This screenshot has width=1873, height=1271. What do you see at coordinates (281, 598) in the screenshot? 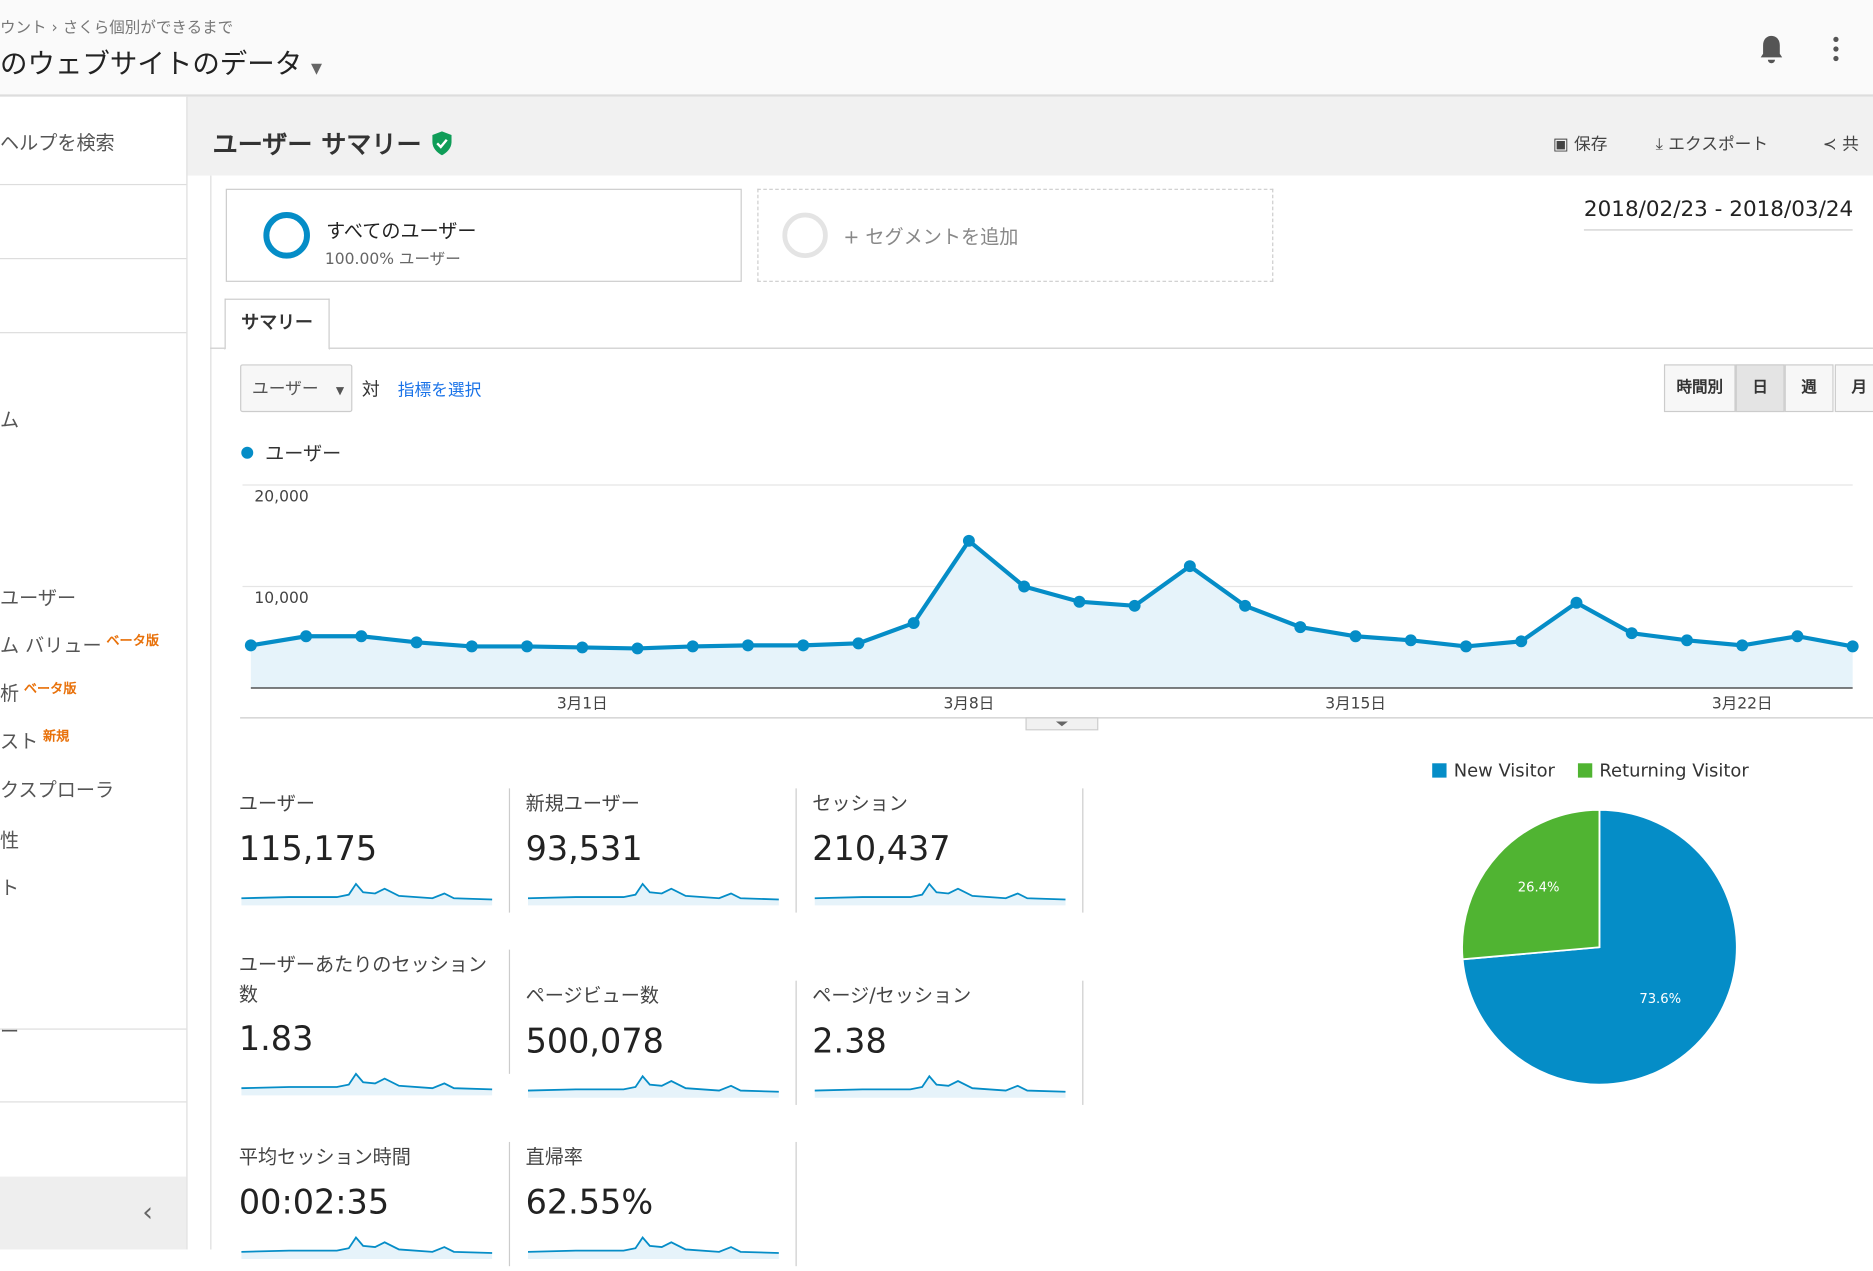
I see `y-tick-label: 10,000` at bounding box center [281, 598].